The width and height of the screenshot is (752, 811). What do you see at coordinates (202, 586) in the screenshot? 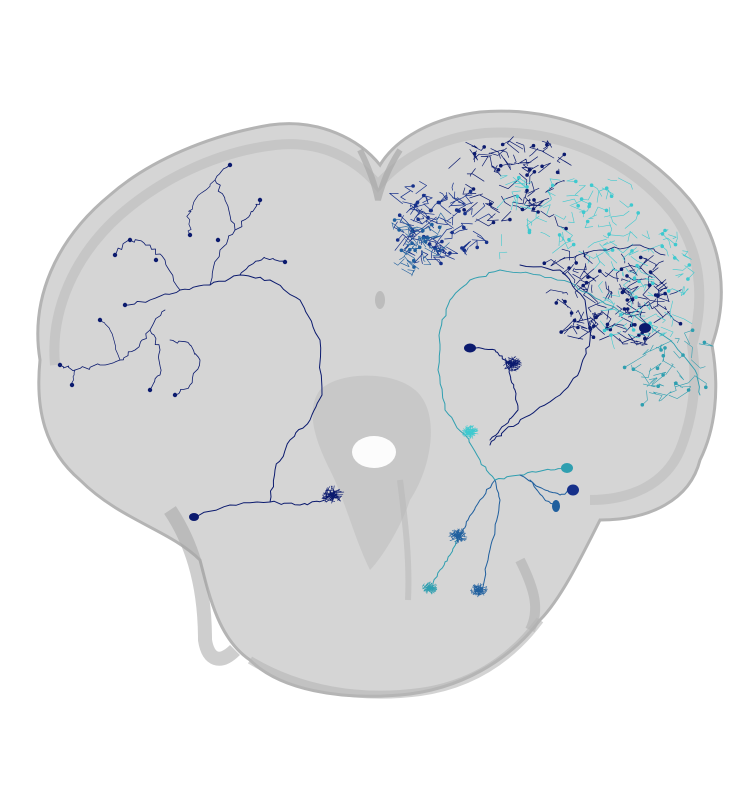
I see `brain-left-lower-fold` at bounding box center [202, 586].